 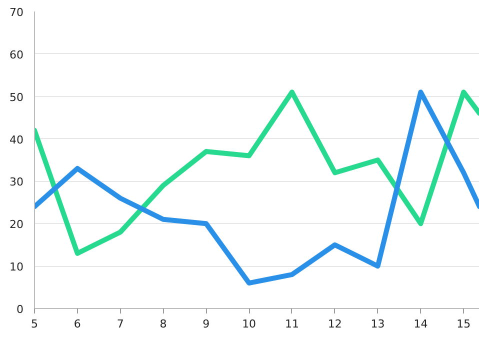 What do you see at coordinates (421, 324) in the screenshot?
I see `x-tick-label: 14` at bounding box center [421, 324].